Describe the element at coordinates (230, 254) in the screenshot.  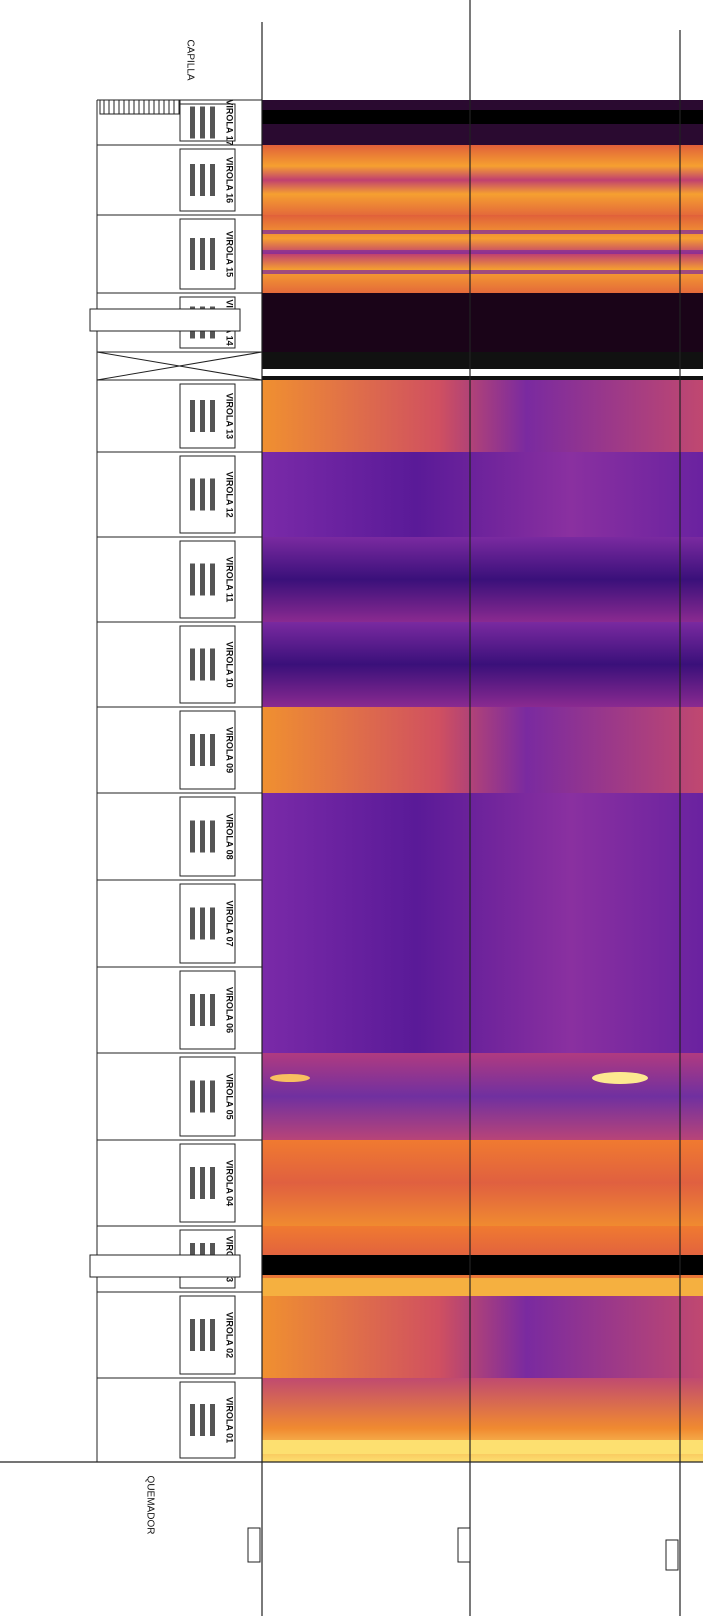
I see `section-label: VIROLA 15` at that location.